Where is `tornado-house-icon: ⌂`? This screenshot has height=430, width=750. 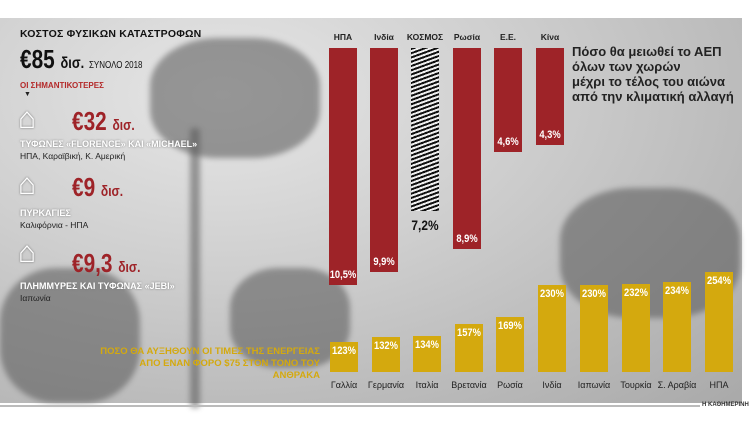
tornado-house-icon: ⌂ is located at coordinates (27, 118).